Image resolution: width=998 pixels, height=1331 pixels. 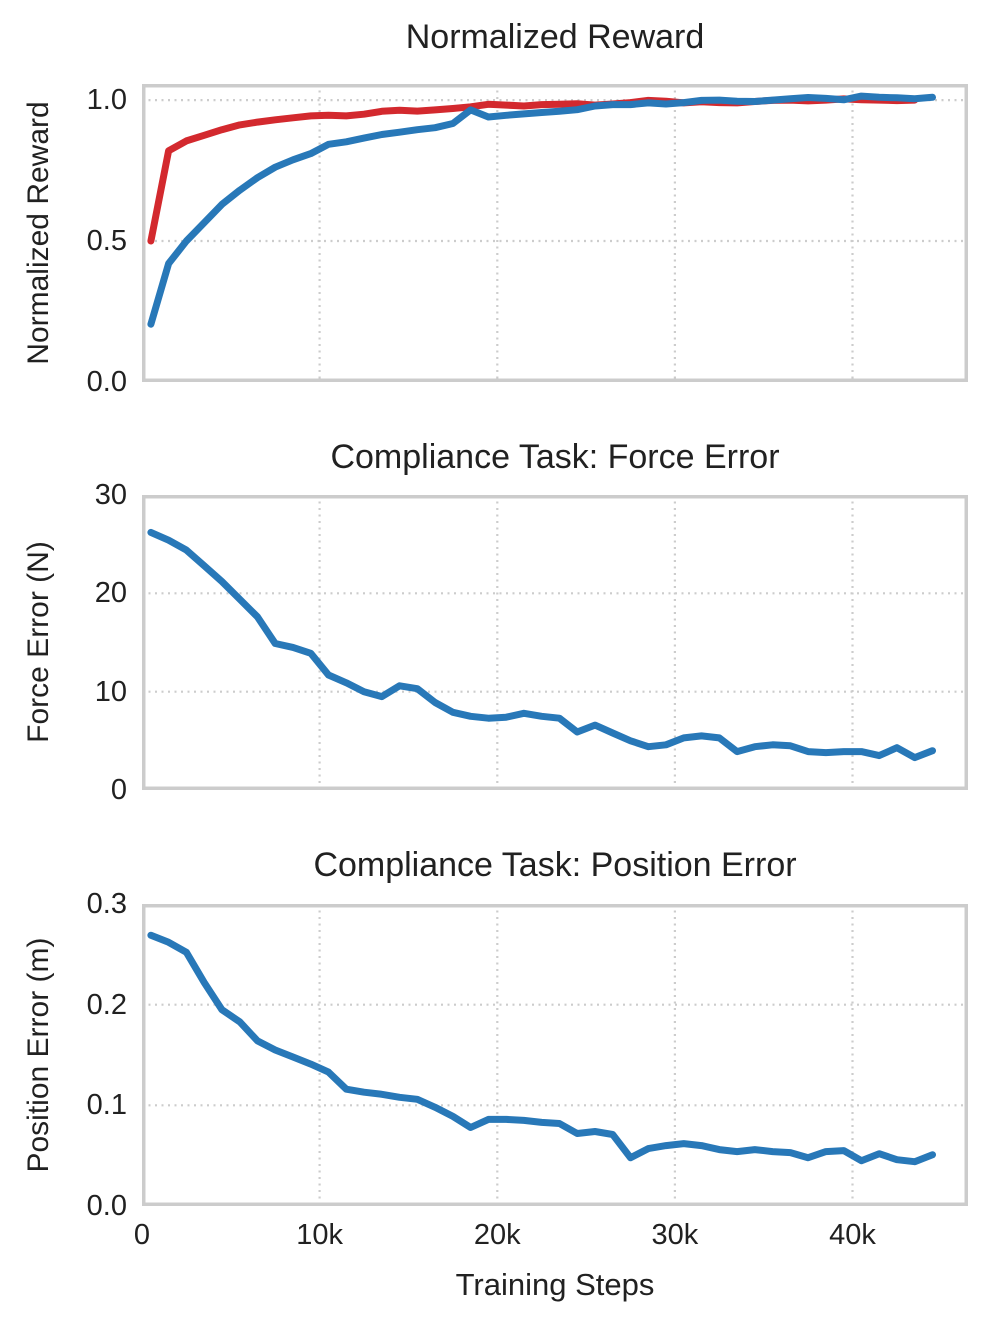 I want to click on y-tick-label: 20, so click(x=110, y=593).